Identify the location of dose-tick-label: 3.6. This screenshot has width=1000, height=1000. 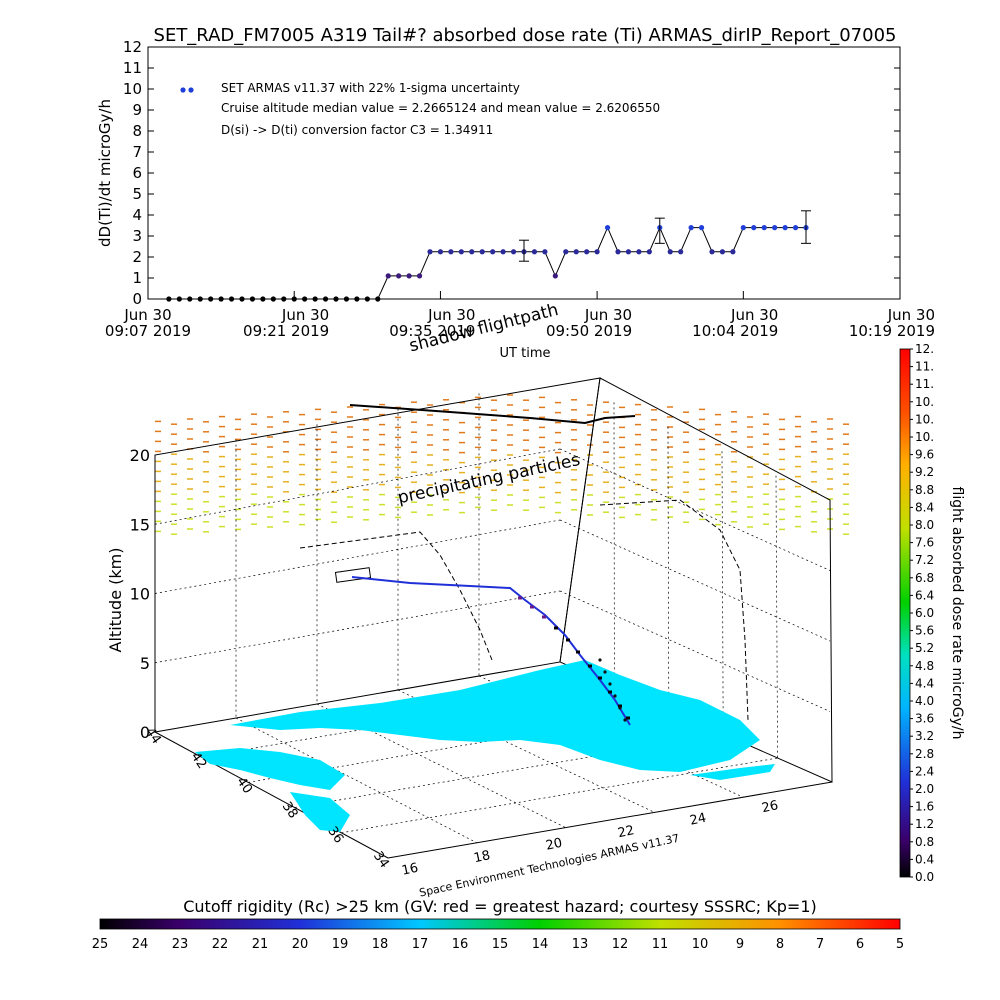
(924, 719).